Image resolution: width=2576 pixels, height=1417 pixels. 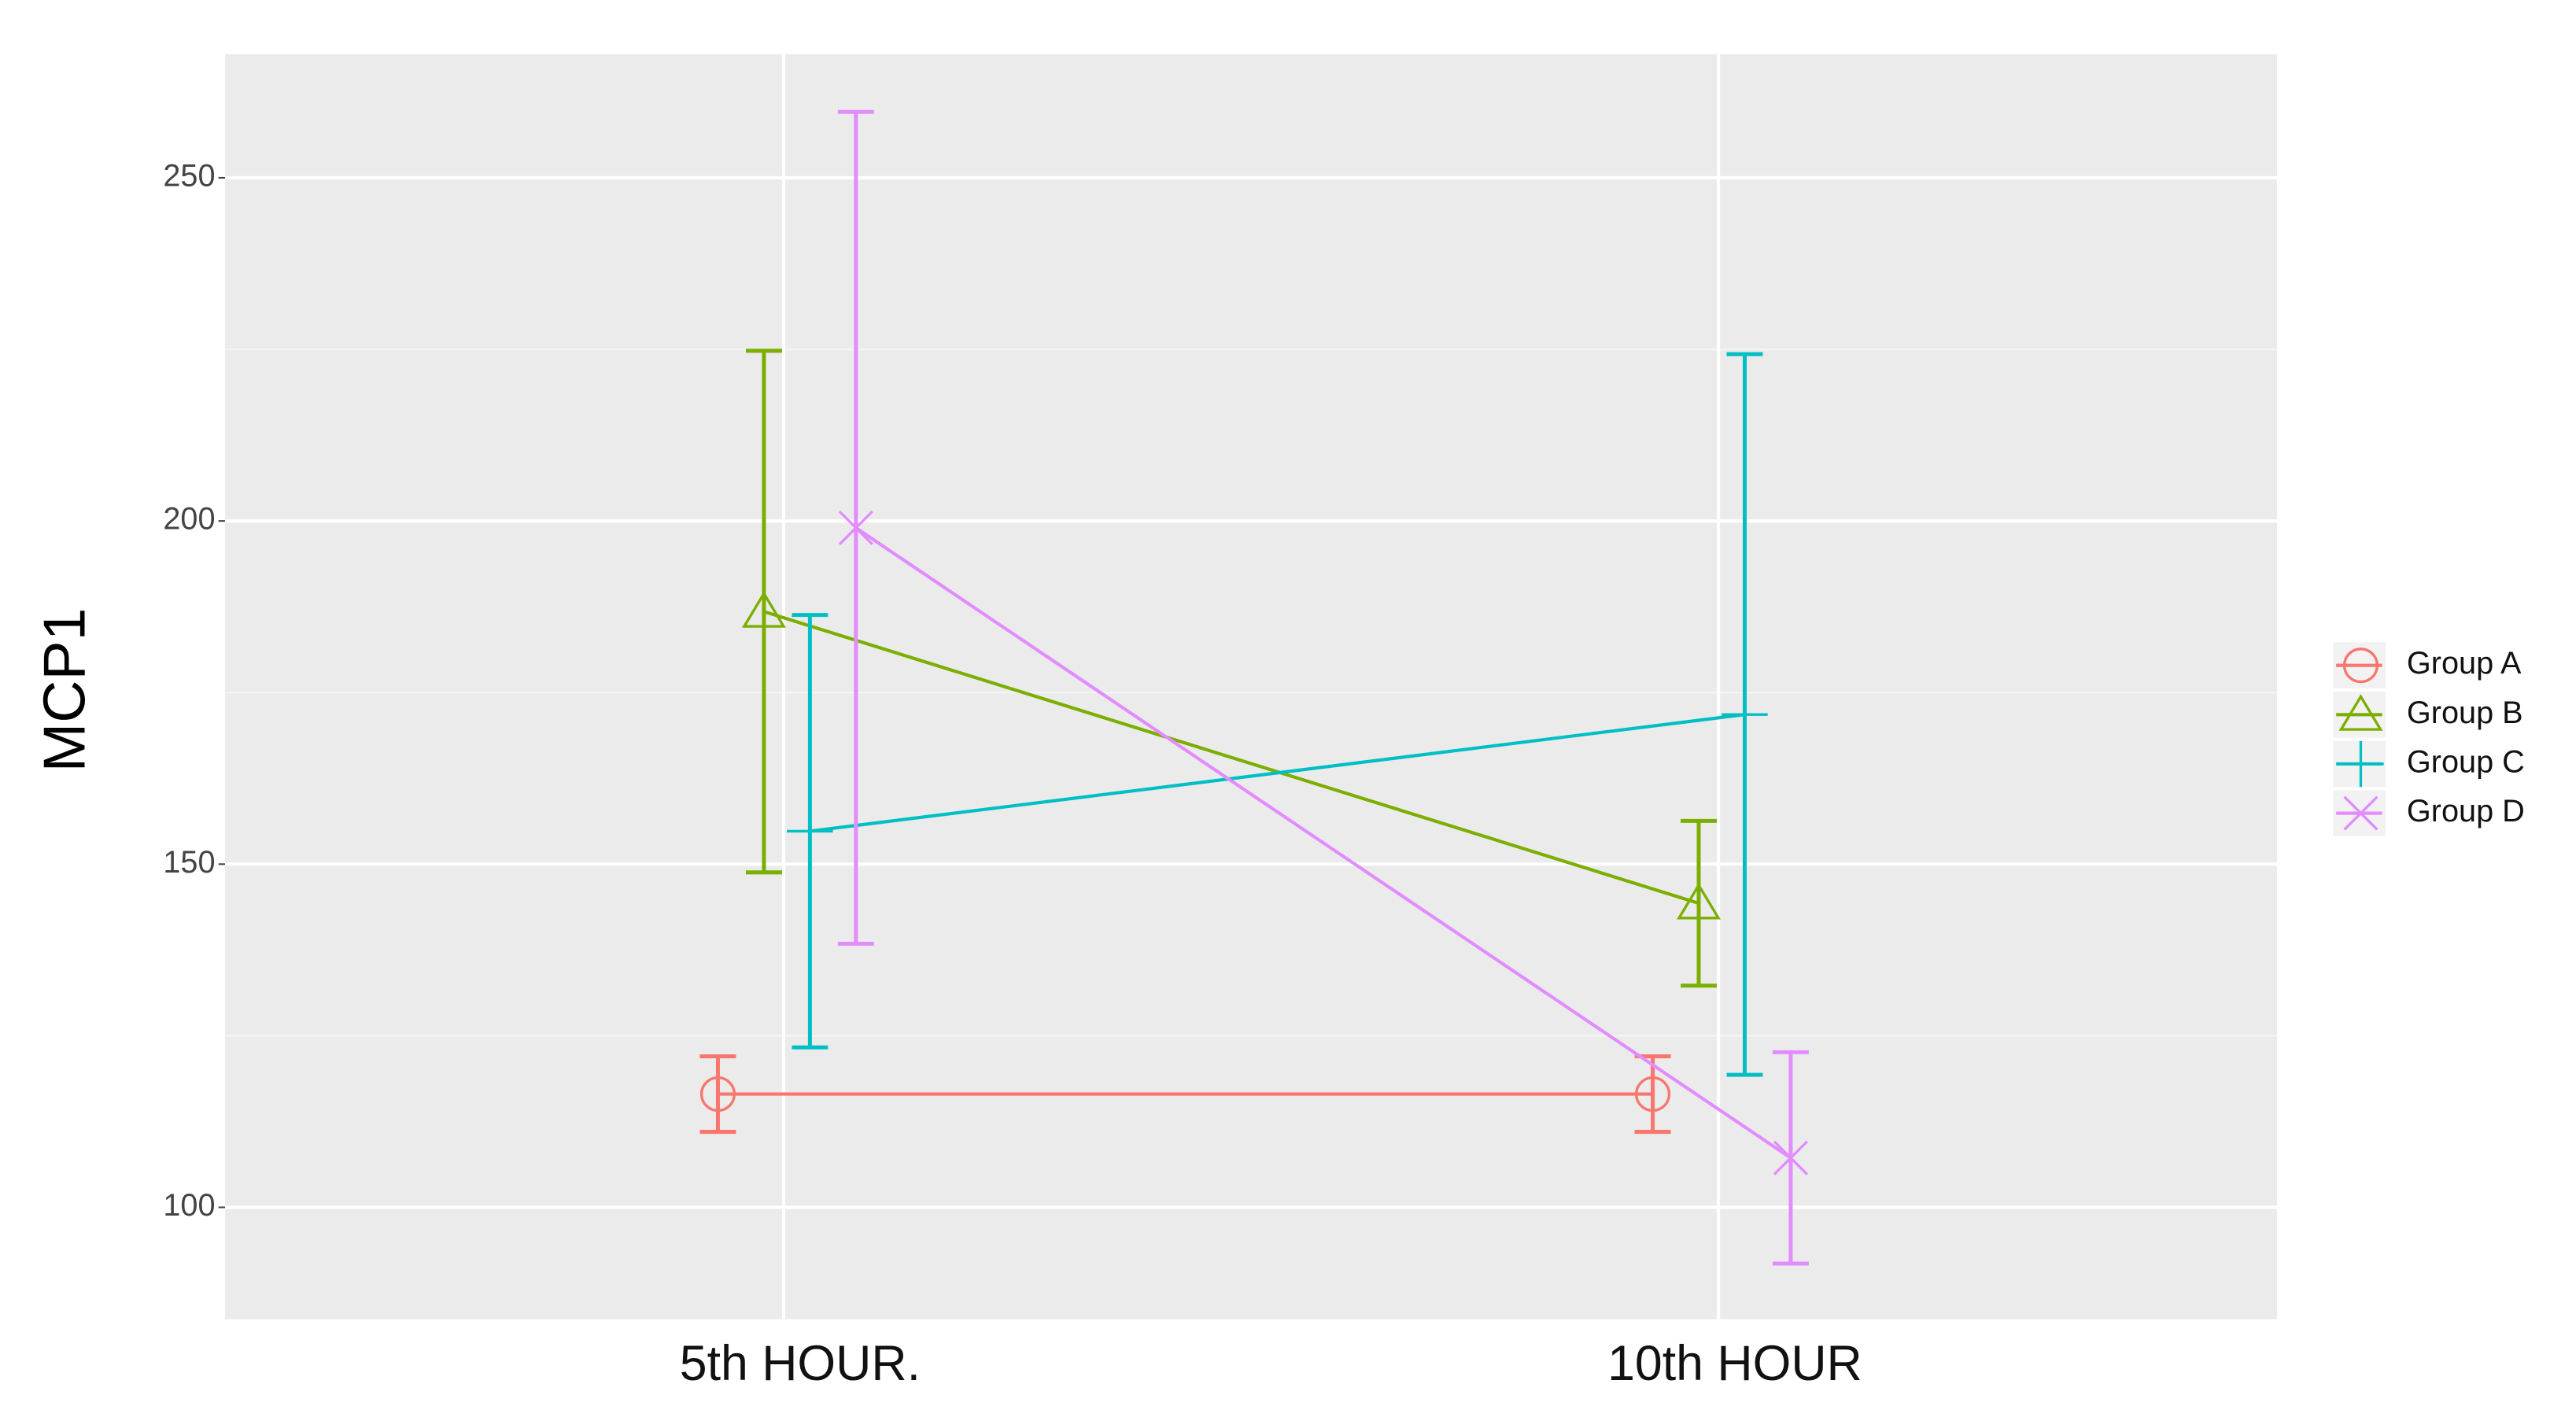 I want to click on legend-label: Group C, so click(x=2466, y=761).